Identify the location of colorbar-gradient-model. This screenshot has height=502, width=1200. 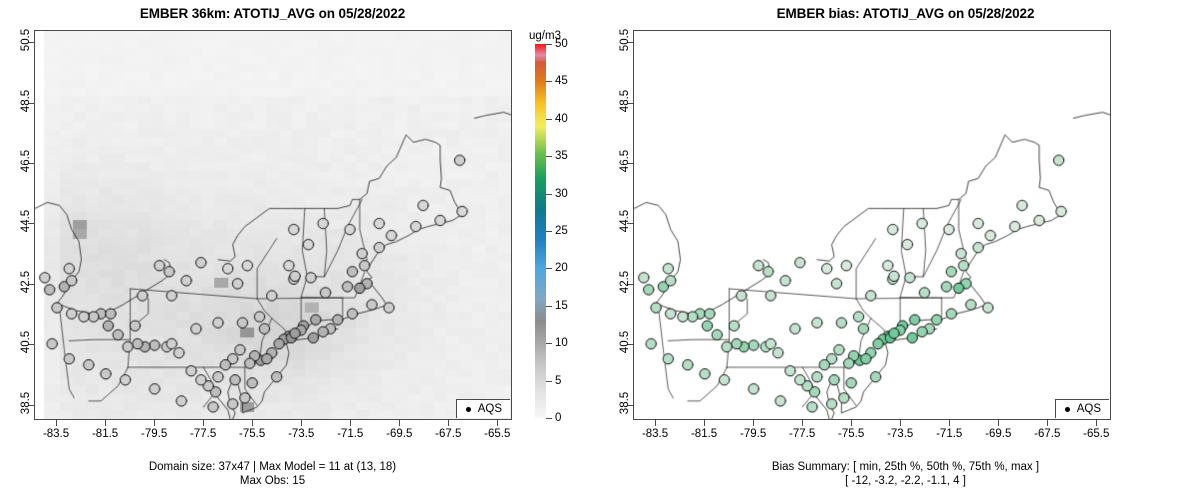
(540, 231).